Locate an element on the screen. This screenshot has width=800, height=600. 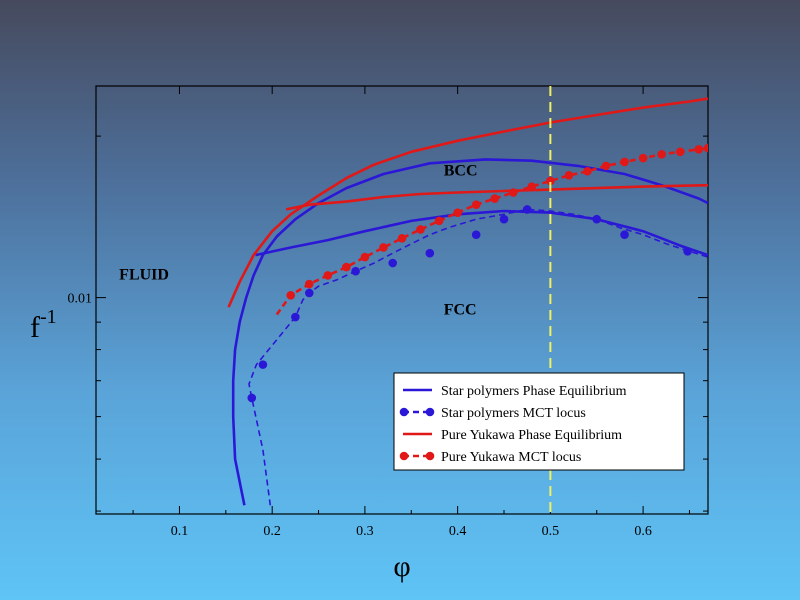
region-label-fluid: FLUID is located at coordinates (144, 275).